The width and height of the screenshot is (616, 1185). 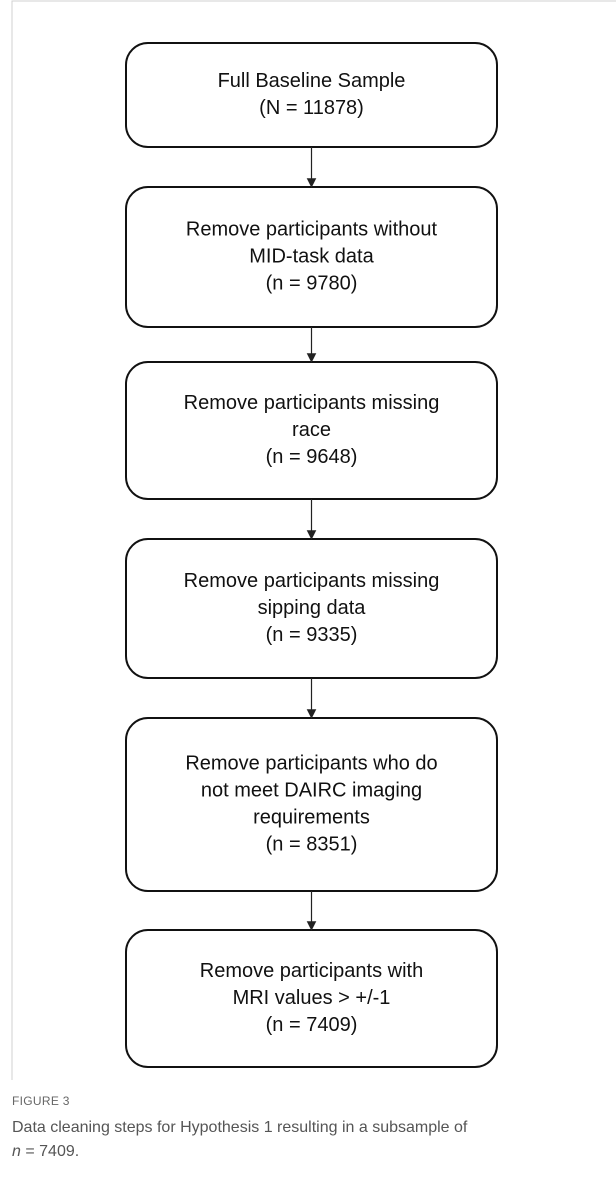 What do you see at coordinates (311, 817) in the screenshot?
I see `step-text: requirements` at bounding box center [311, 817].